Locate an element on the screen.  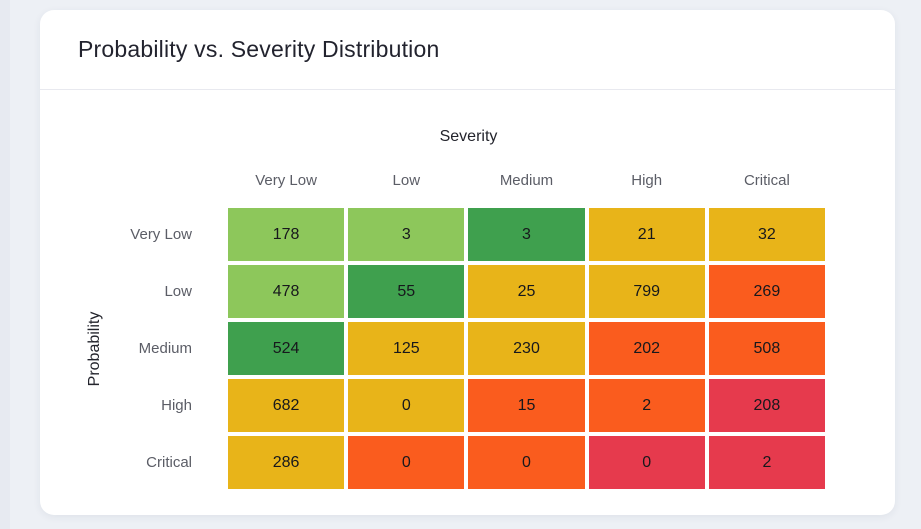
x-axis-label-very-low: Very Low is located at coordinates (286, 180).